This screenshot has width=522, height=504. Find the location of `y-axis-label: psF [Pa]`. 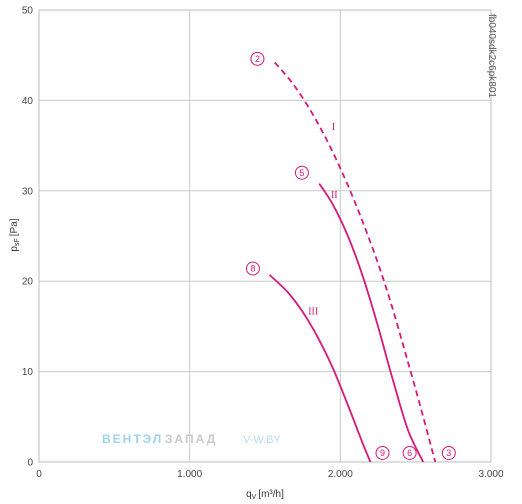

y-axis-label: psF [Pa] is located at coordinates (15, 234).